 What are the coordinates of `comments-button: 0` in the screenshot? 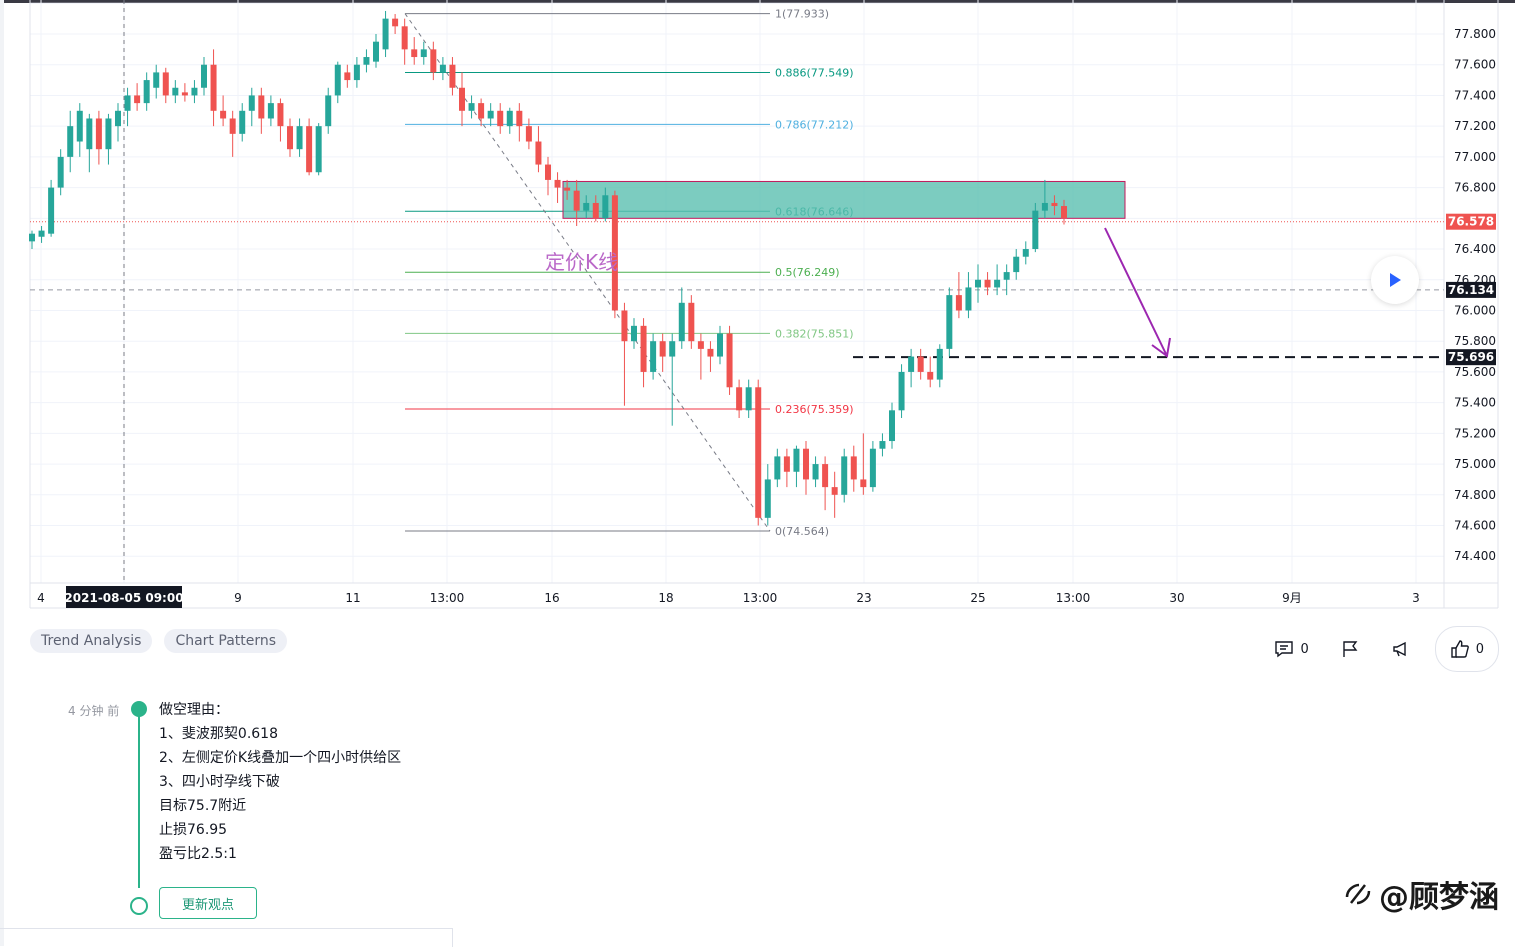 It's located at (1291, 649).